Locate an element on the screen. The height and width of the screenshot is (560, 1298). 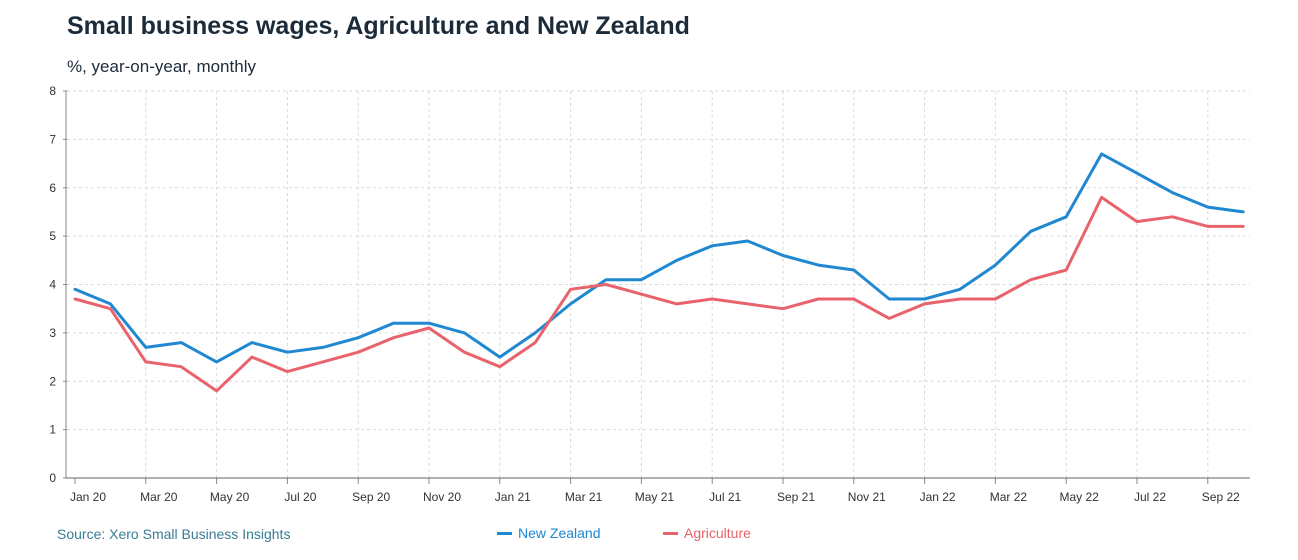
x-tick-label: Mar 20 is located at coordinates (159, 497).